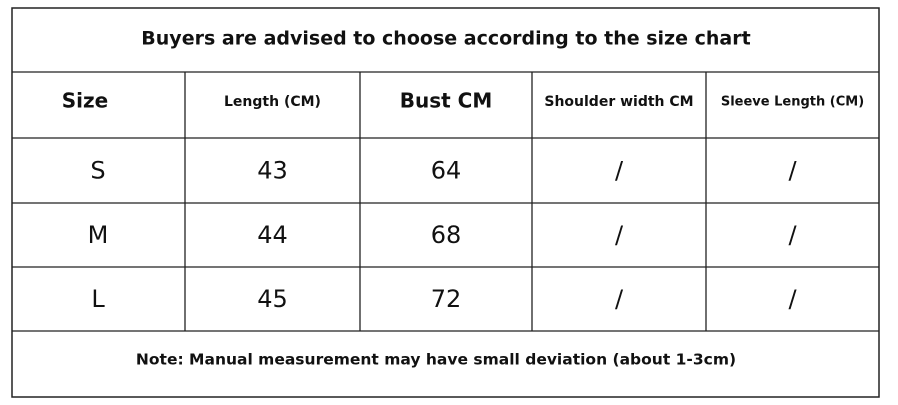  Describe the element at coordinates (98, 299) in the screenshot. I see `table-cell: L` at that location.